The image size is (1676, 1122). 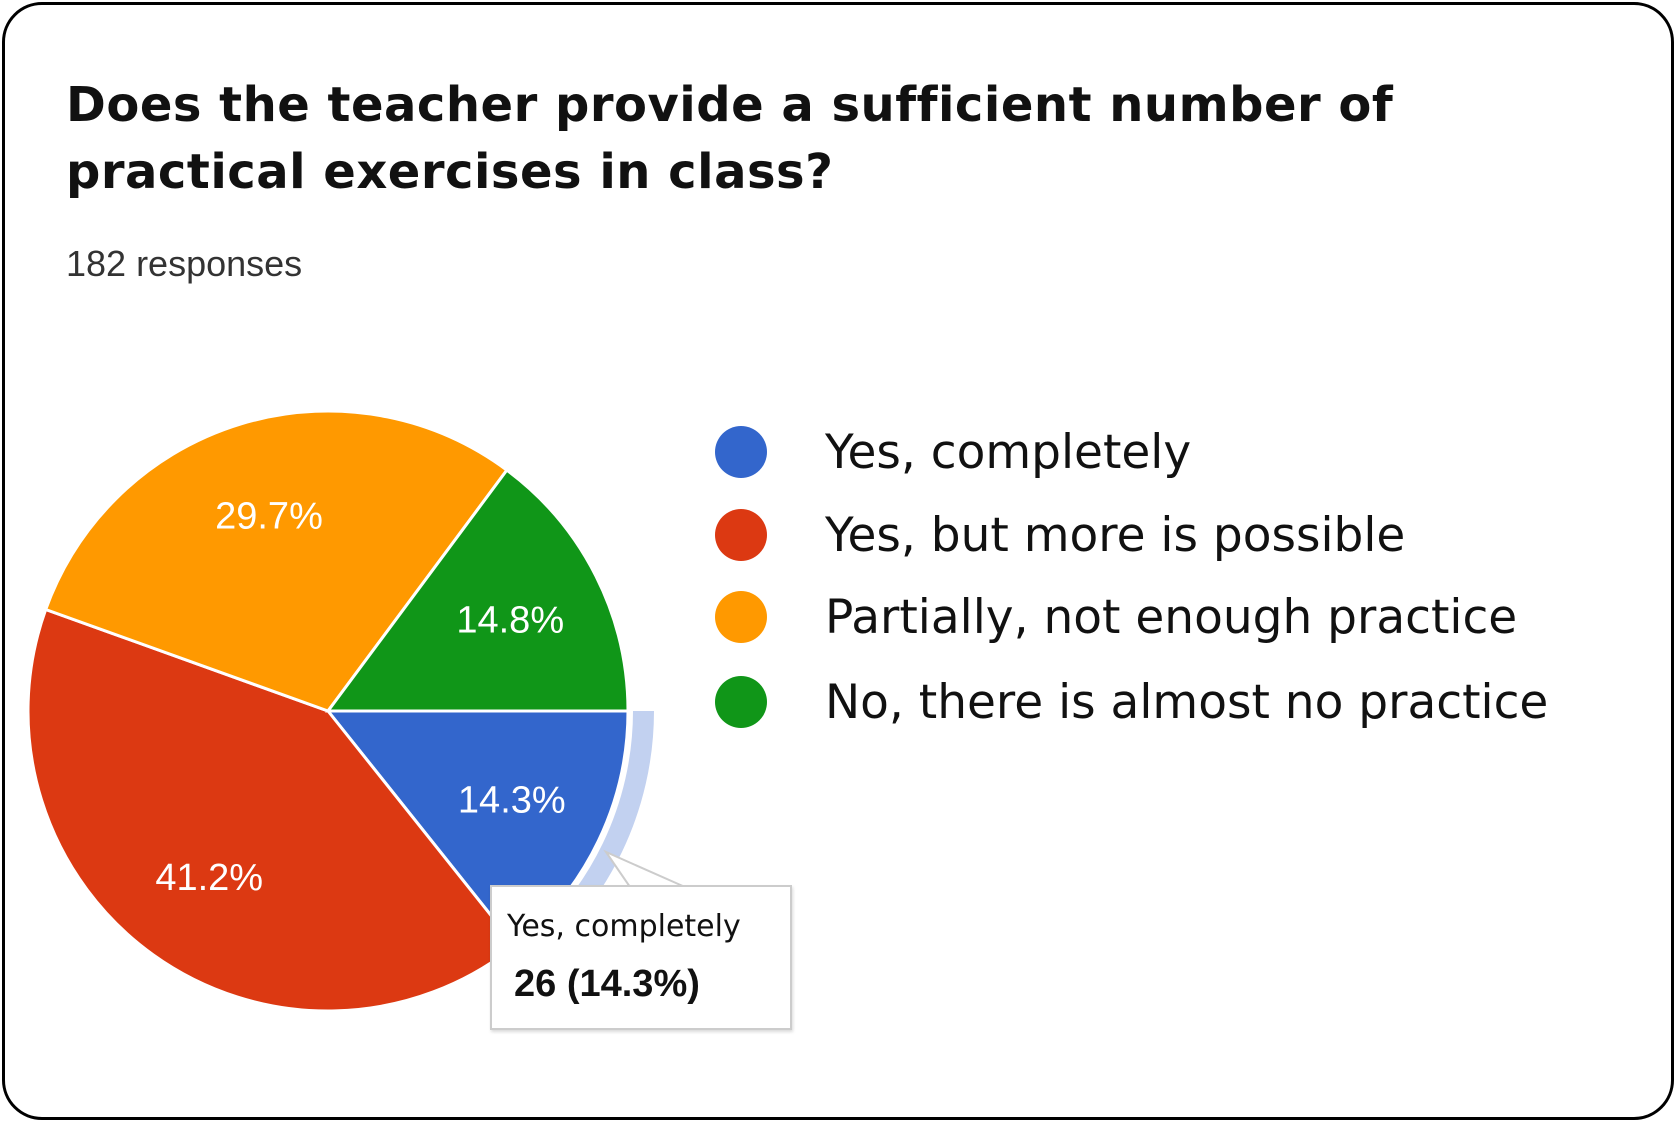 What do you see at coordinates (1187, 702) in the screenshot?
I see `legend-label: No, there is almost no practice` at bounding box center [1187, 702].